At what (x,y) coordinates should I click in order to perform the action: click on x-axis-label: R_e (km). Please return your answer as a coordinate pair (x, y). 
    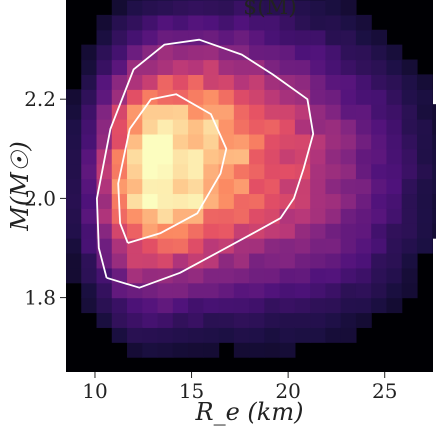
    Looking at the image, I should click on (249, 412).